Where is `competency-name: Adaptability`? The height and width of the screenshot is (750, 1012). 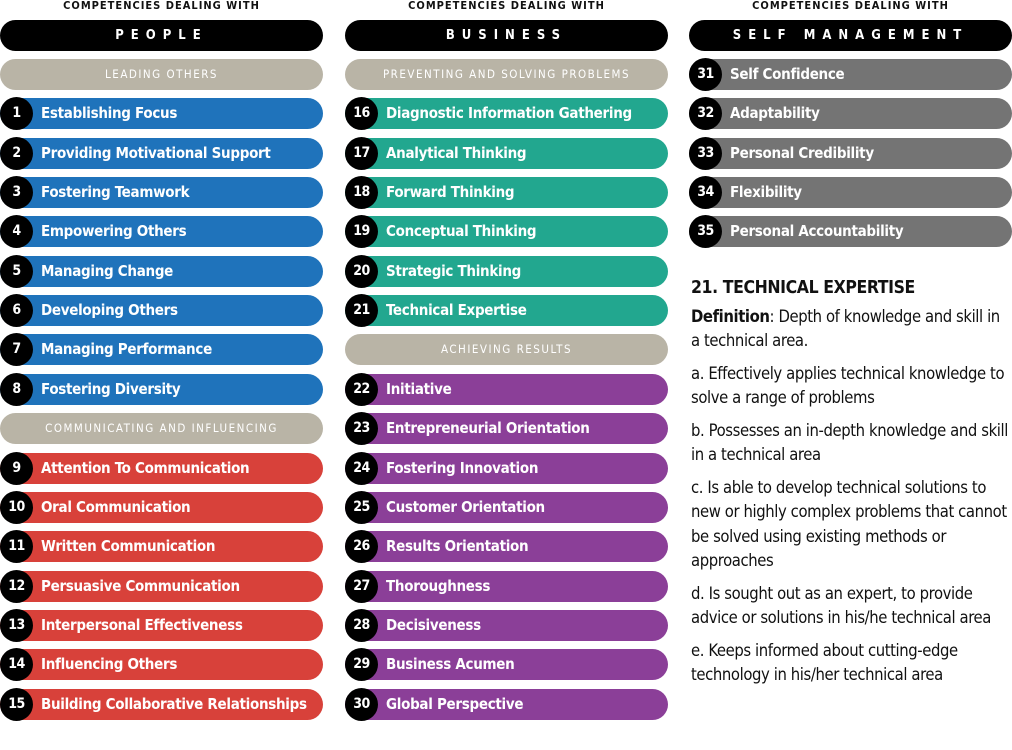
competency-name: Adaptability is located at coordinates (775, 113).